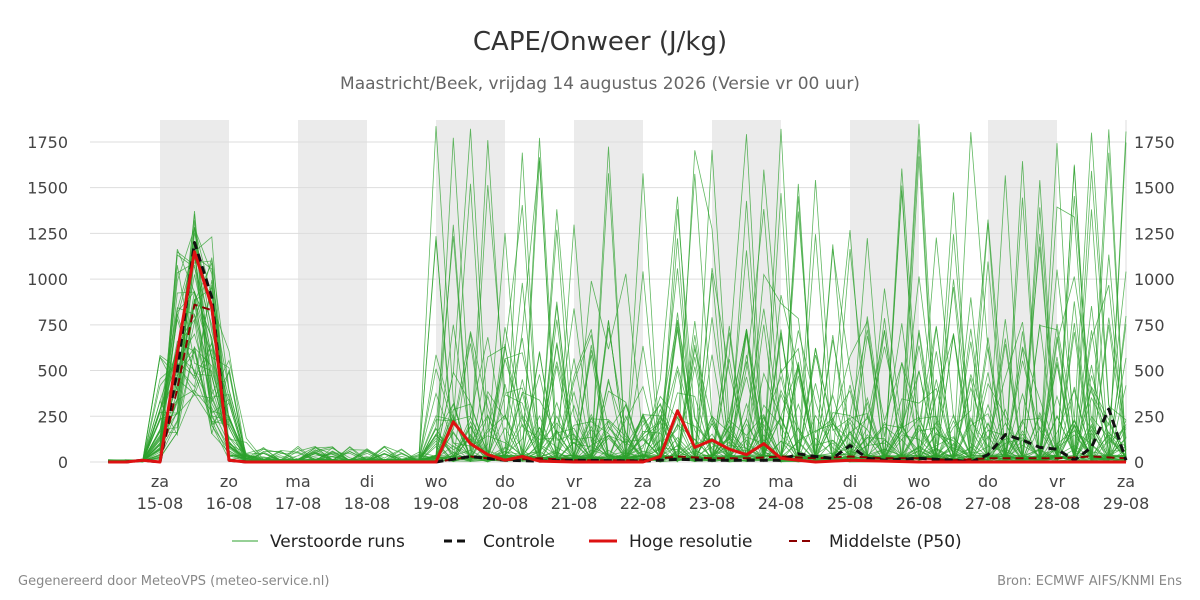 This screenshot has width=1200, height=600. What do you see at coordinates (1126, 503) in the screenshot?
I see `x-tick-date: 29-08` at bounding box center [1126, 503].